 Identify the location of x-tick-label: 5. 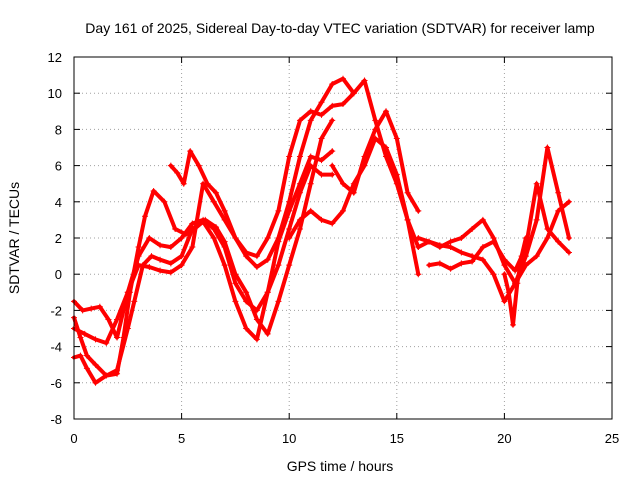
(181, 438).